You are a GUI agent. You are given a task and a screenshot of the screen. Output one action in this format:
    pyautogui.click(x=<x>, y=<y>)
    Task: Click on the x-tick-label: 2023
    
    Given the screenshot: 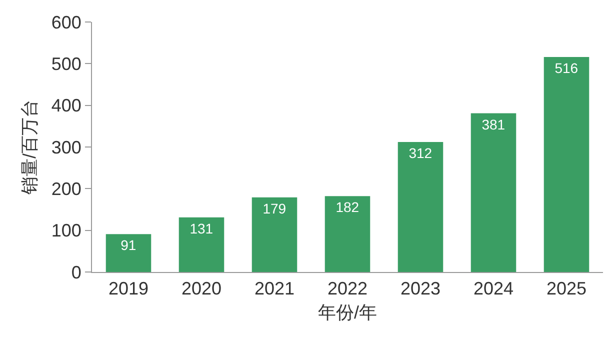 What is the action you would take?
    pyautogui.click(x=420, y=288)
    